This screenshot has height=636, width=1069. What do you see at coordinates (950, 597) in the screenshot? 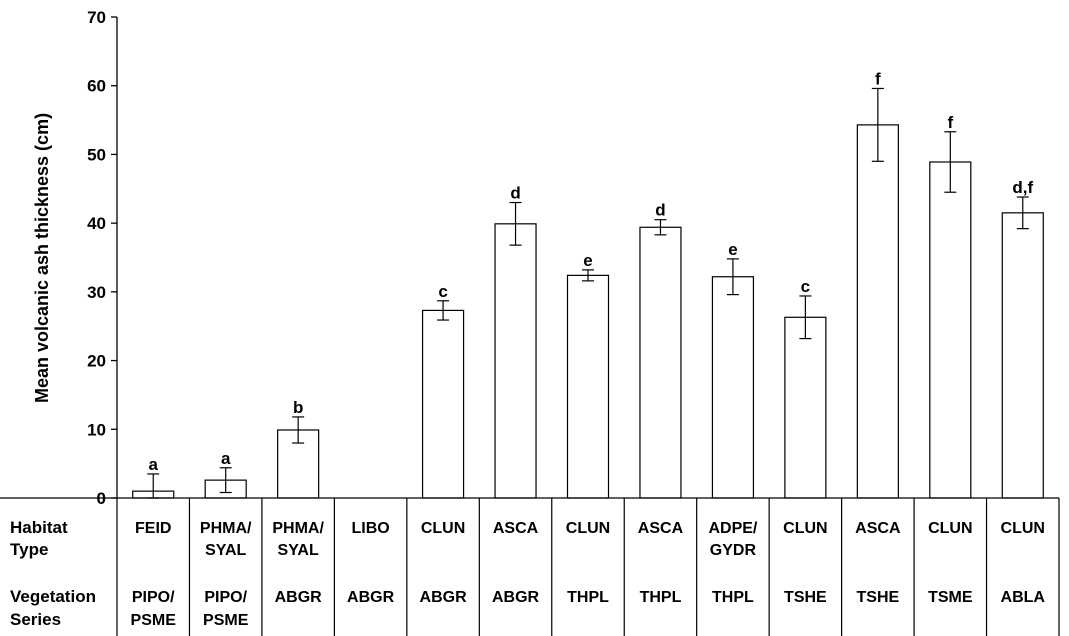
I see `vegetation-series-label: TSME` at bounding box center [950, 597].